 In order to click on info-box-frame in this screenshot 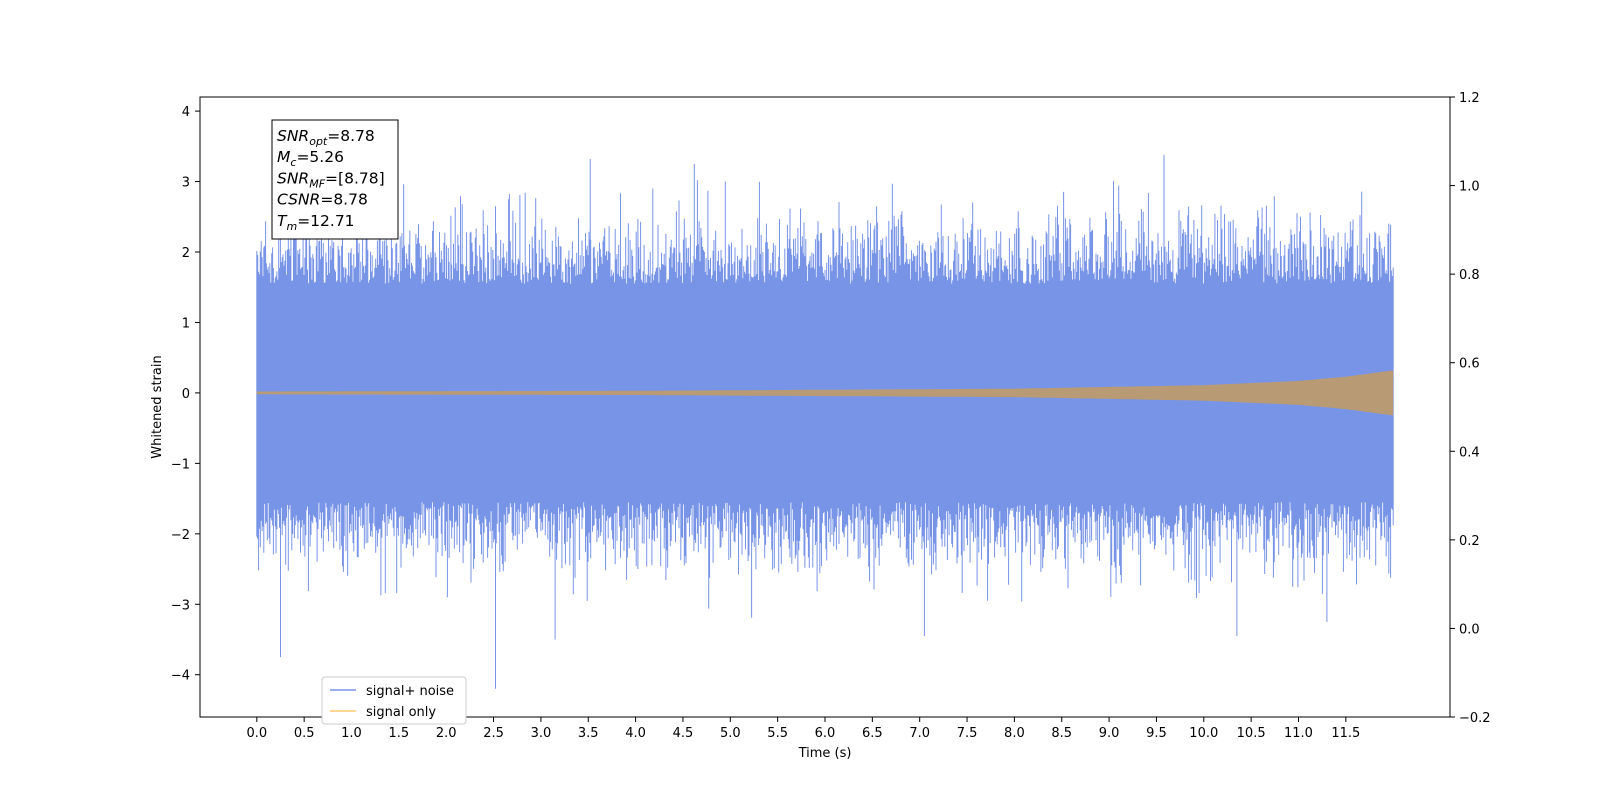, I will do `click(335, 179)`.